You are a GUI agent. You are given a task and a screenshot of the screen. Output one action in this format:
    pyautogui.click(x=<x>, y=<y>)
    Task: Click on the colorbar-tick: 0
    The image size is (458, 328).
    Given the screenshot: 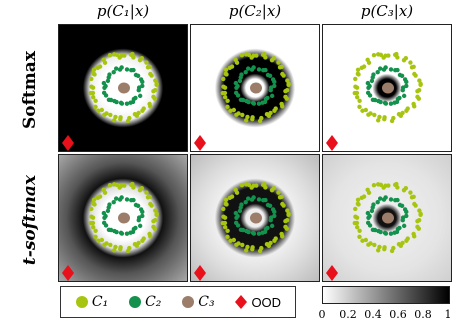 What is the action you would take?
    pyautogui.click(x=322, y=314)
    